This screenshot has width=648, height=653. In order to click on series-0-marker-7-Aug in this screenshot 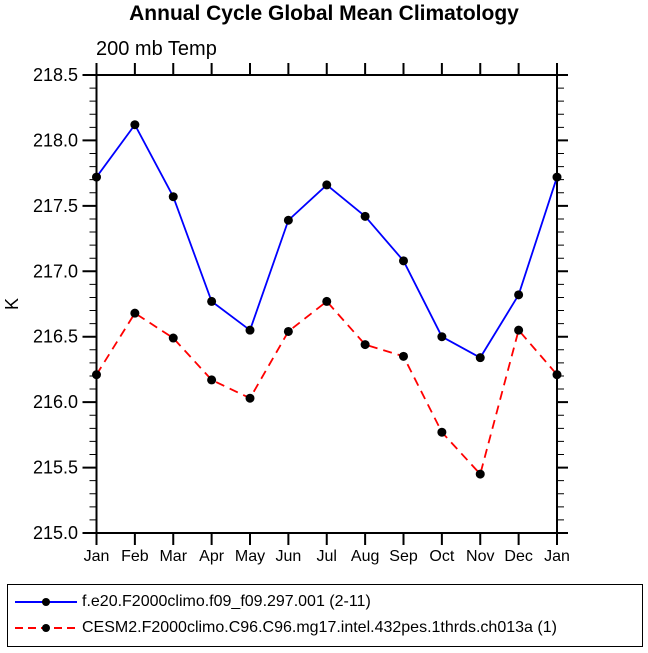, I will do `click(365, 216)`.